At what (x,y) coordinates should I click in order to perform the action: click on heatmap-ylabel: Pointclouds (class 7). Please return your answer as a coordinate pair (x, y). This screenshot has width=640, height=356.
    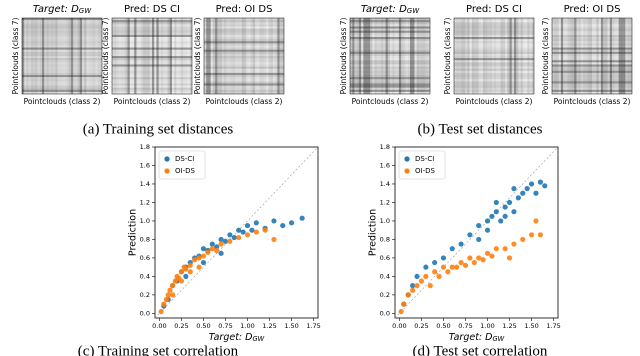
    Looking at the image, I should click on (197, 56).